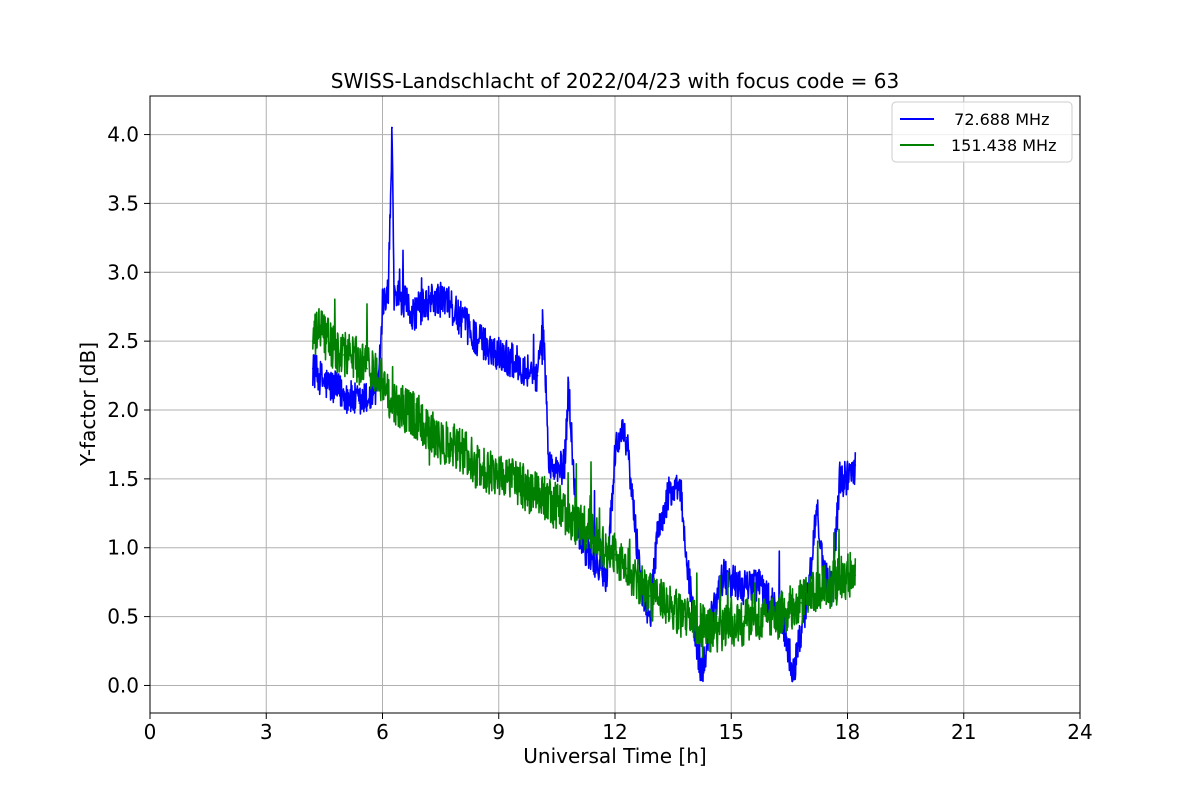  I want to click on x-axis-label: Universal Time [h], so click(614, 756).